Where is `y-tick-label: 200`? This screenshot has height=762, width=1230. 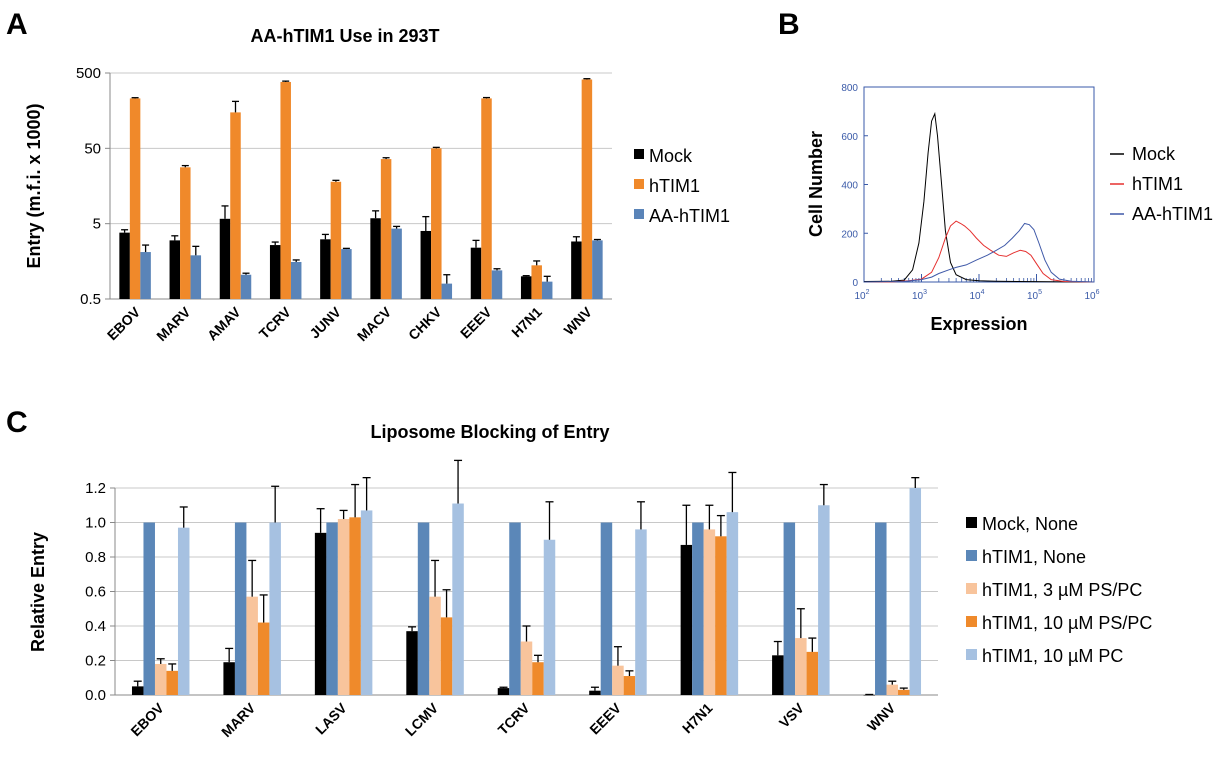
y-tick-label: 200 is located at coordinates (849, 234).